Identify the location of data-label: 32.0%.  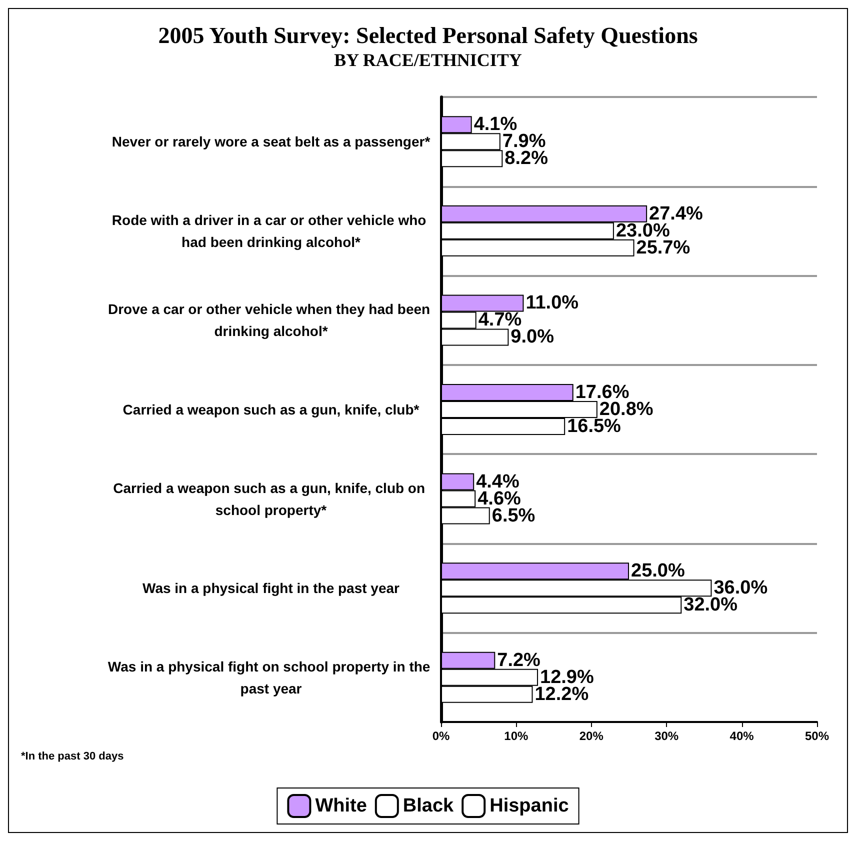
(711, 605).